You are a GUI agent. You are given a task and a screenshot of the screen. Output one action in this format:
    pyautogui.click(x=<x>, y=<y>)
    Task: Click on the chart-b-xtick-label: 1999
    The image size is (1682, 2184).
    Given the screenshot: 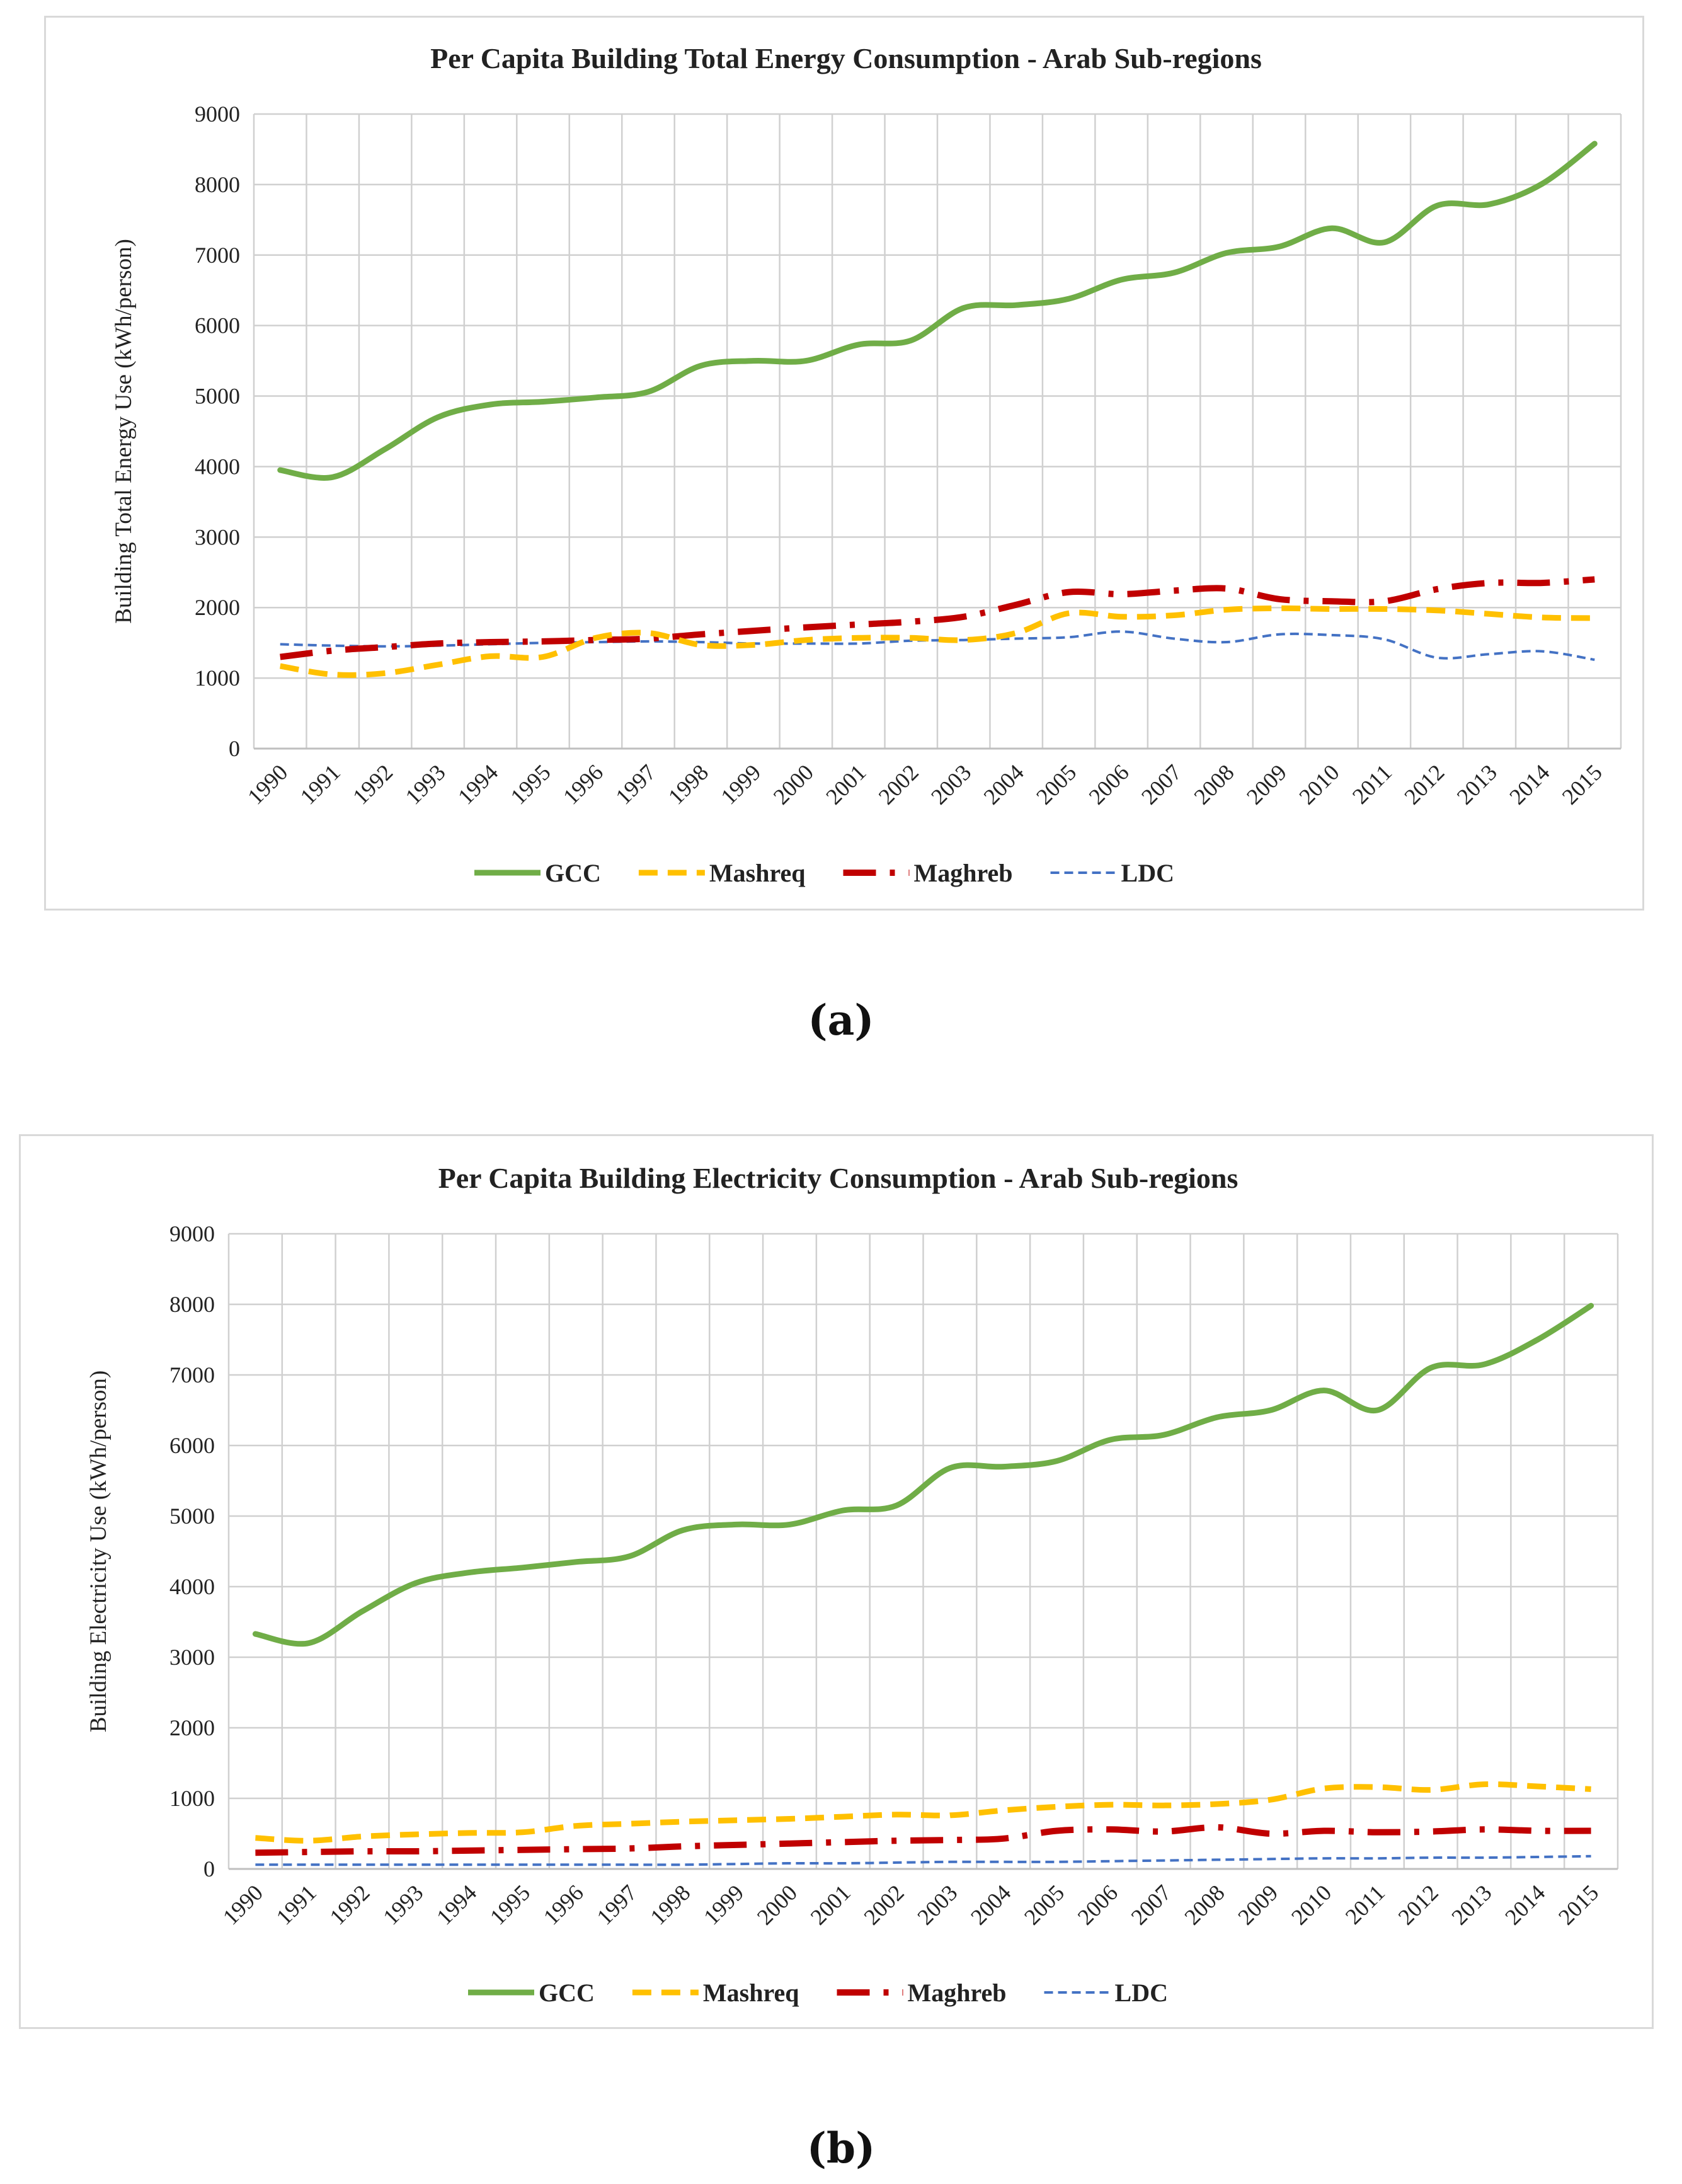 What is the action you would take?
    pyautogui.click(x=724, y=1904)
    